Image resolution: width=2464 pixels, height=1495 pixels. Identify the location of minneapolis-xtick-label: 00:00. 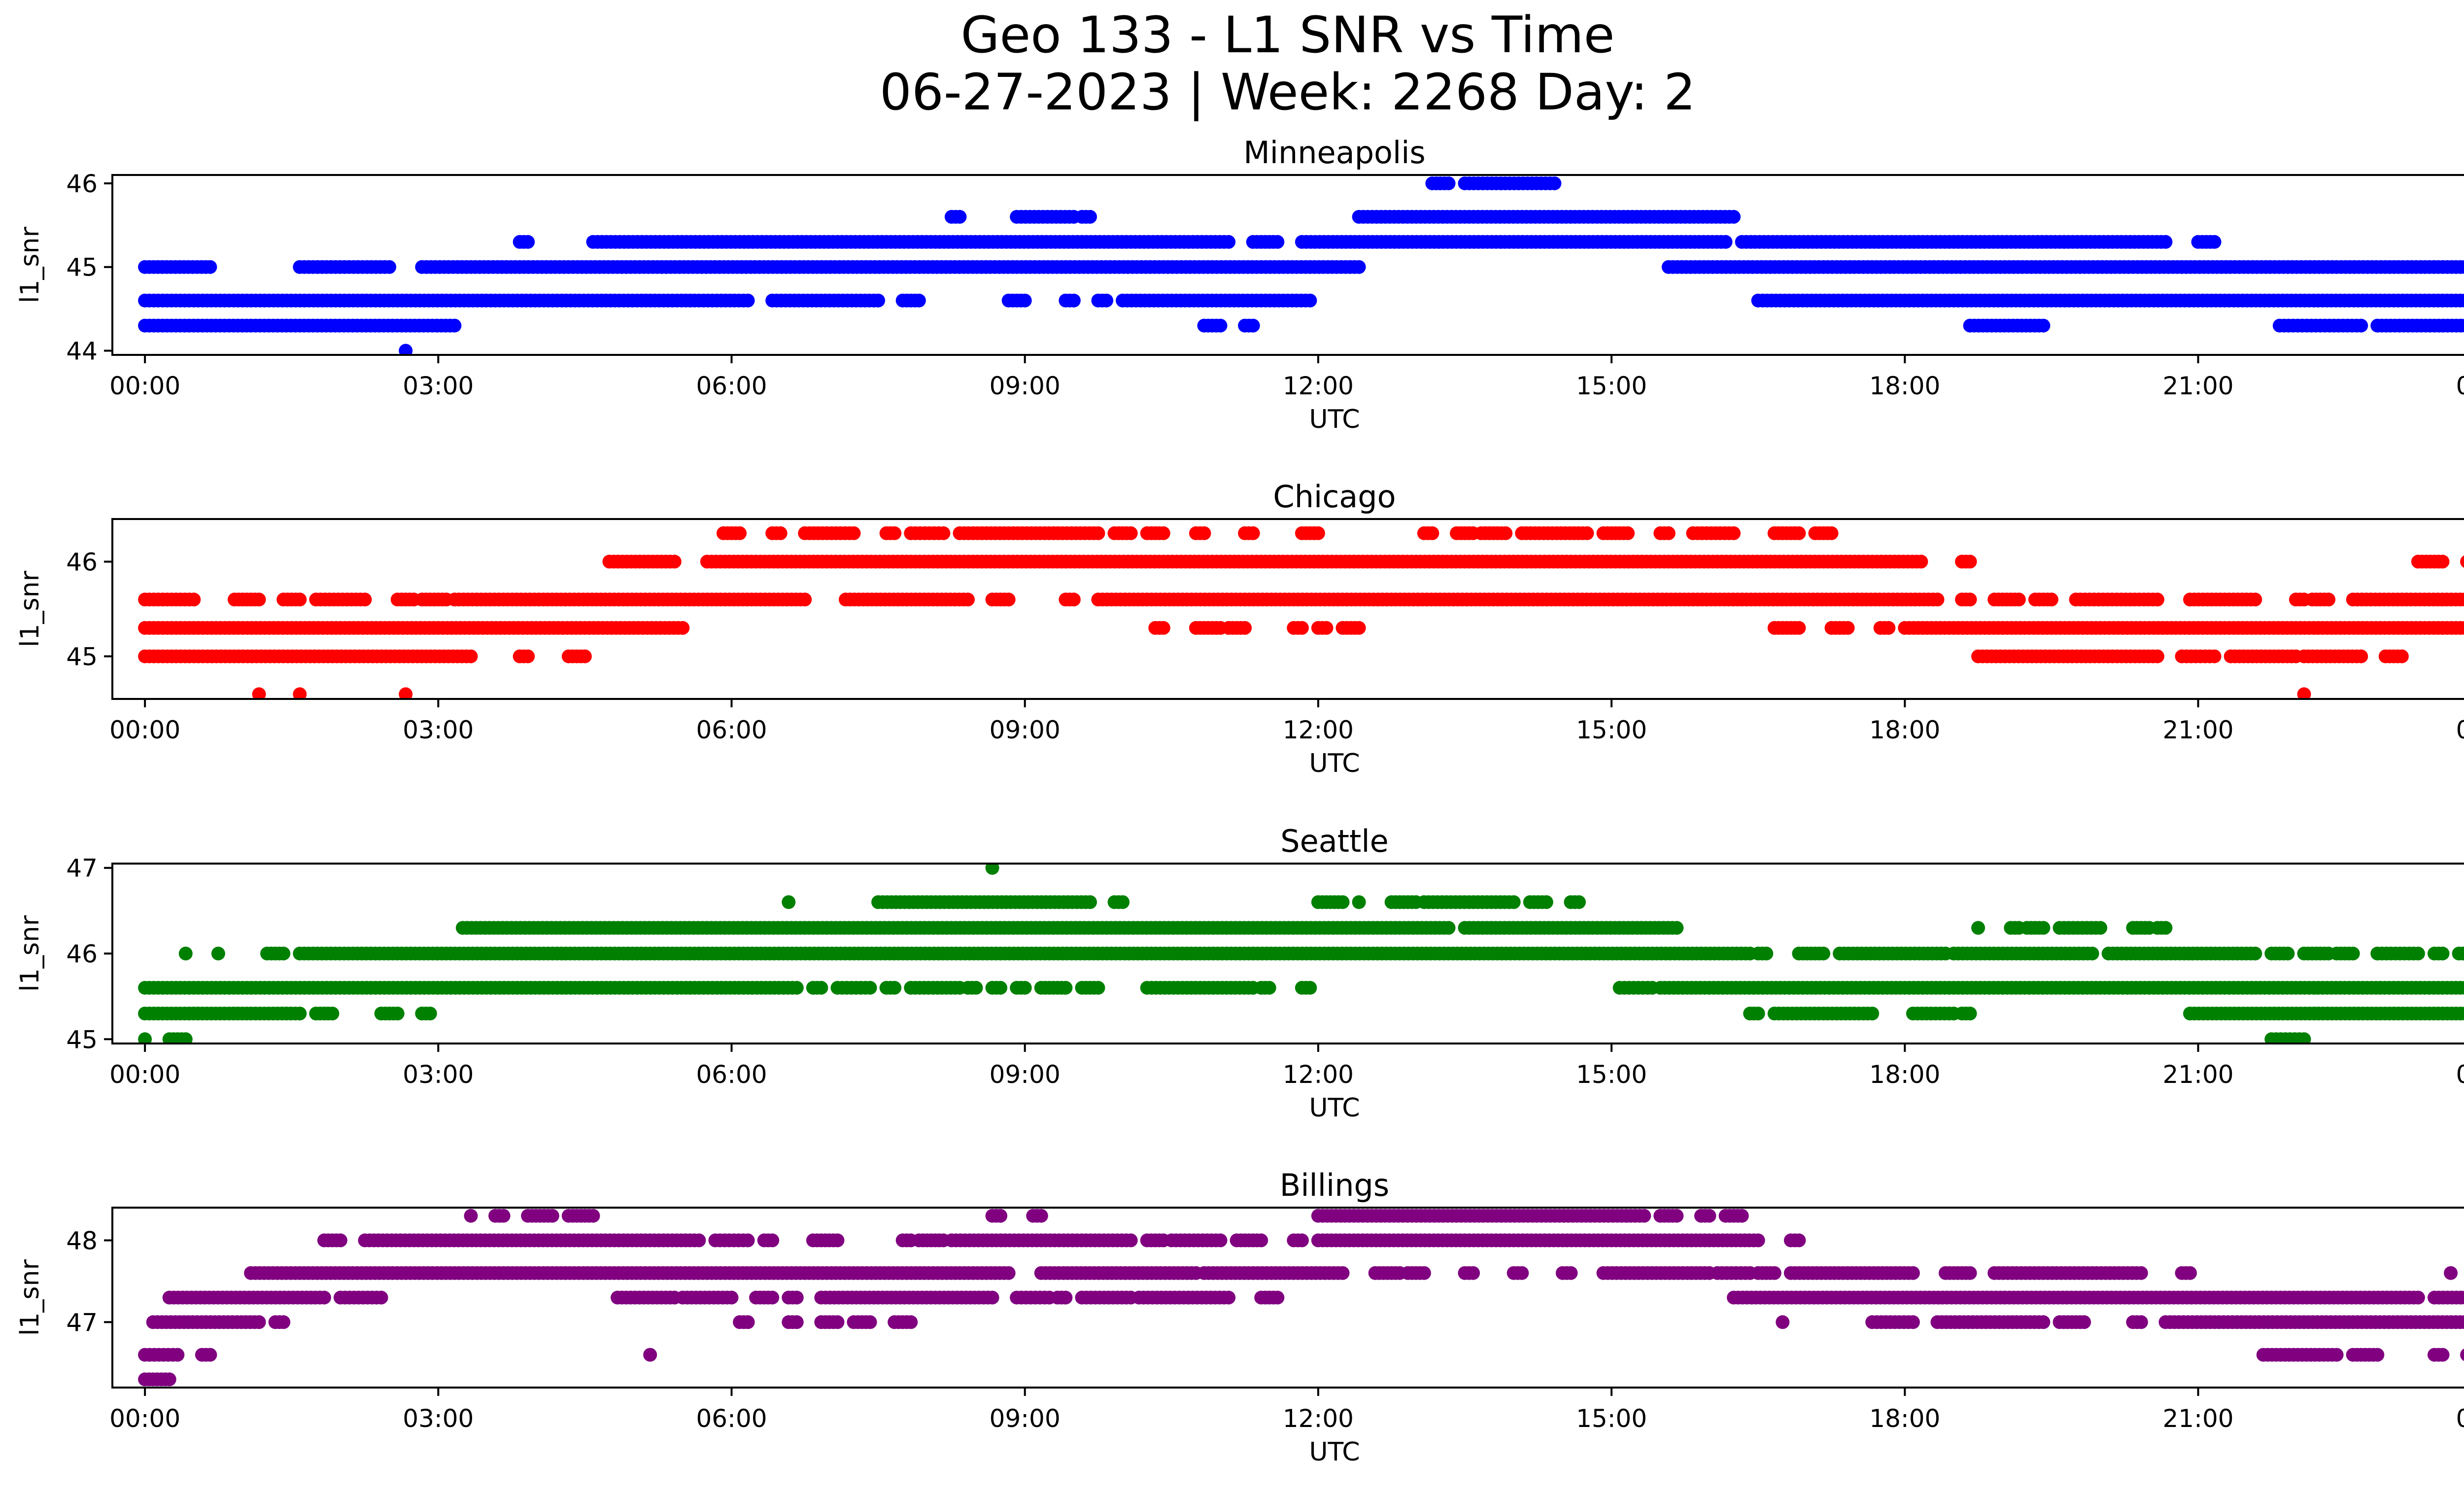
(2460, 386).